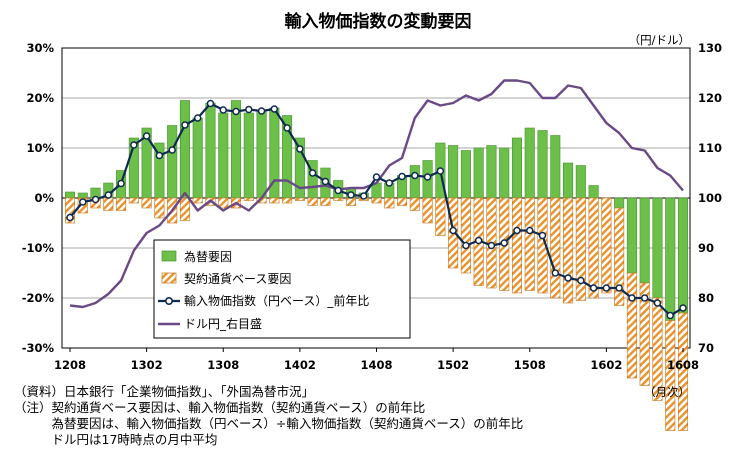  What do you see at coordinates (667, 392) in the screenshot?
I see `x-axis-unit: （月次）` at bounding box center [667, 392].